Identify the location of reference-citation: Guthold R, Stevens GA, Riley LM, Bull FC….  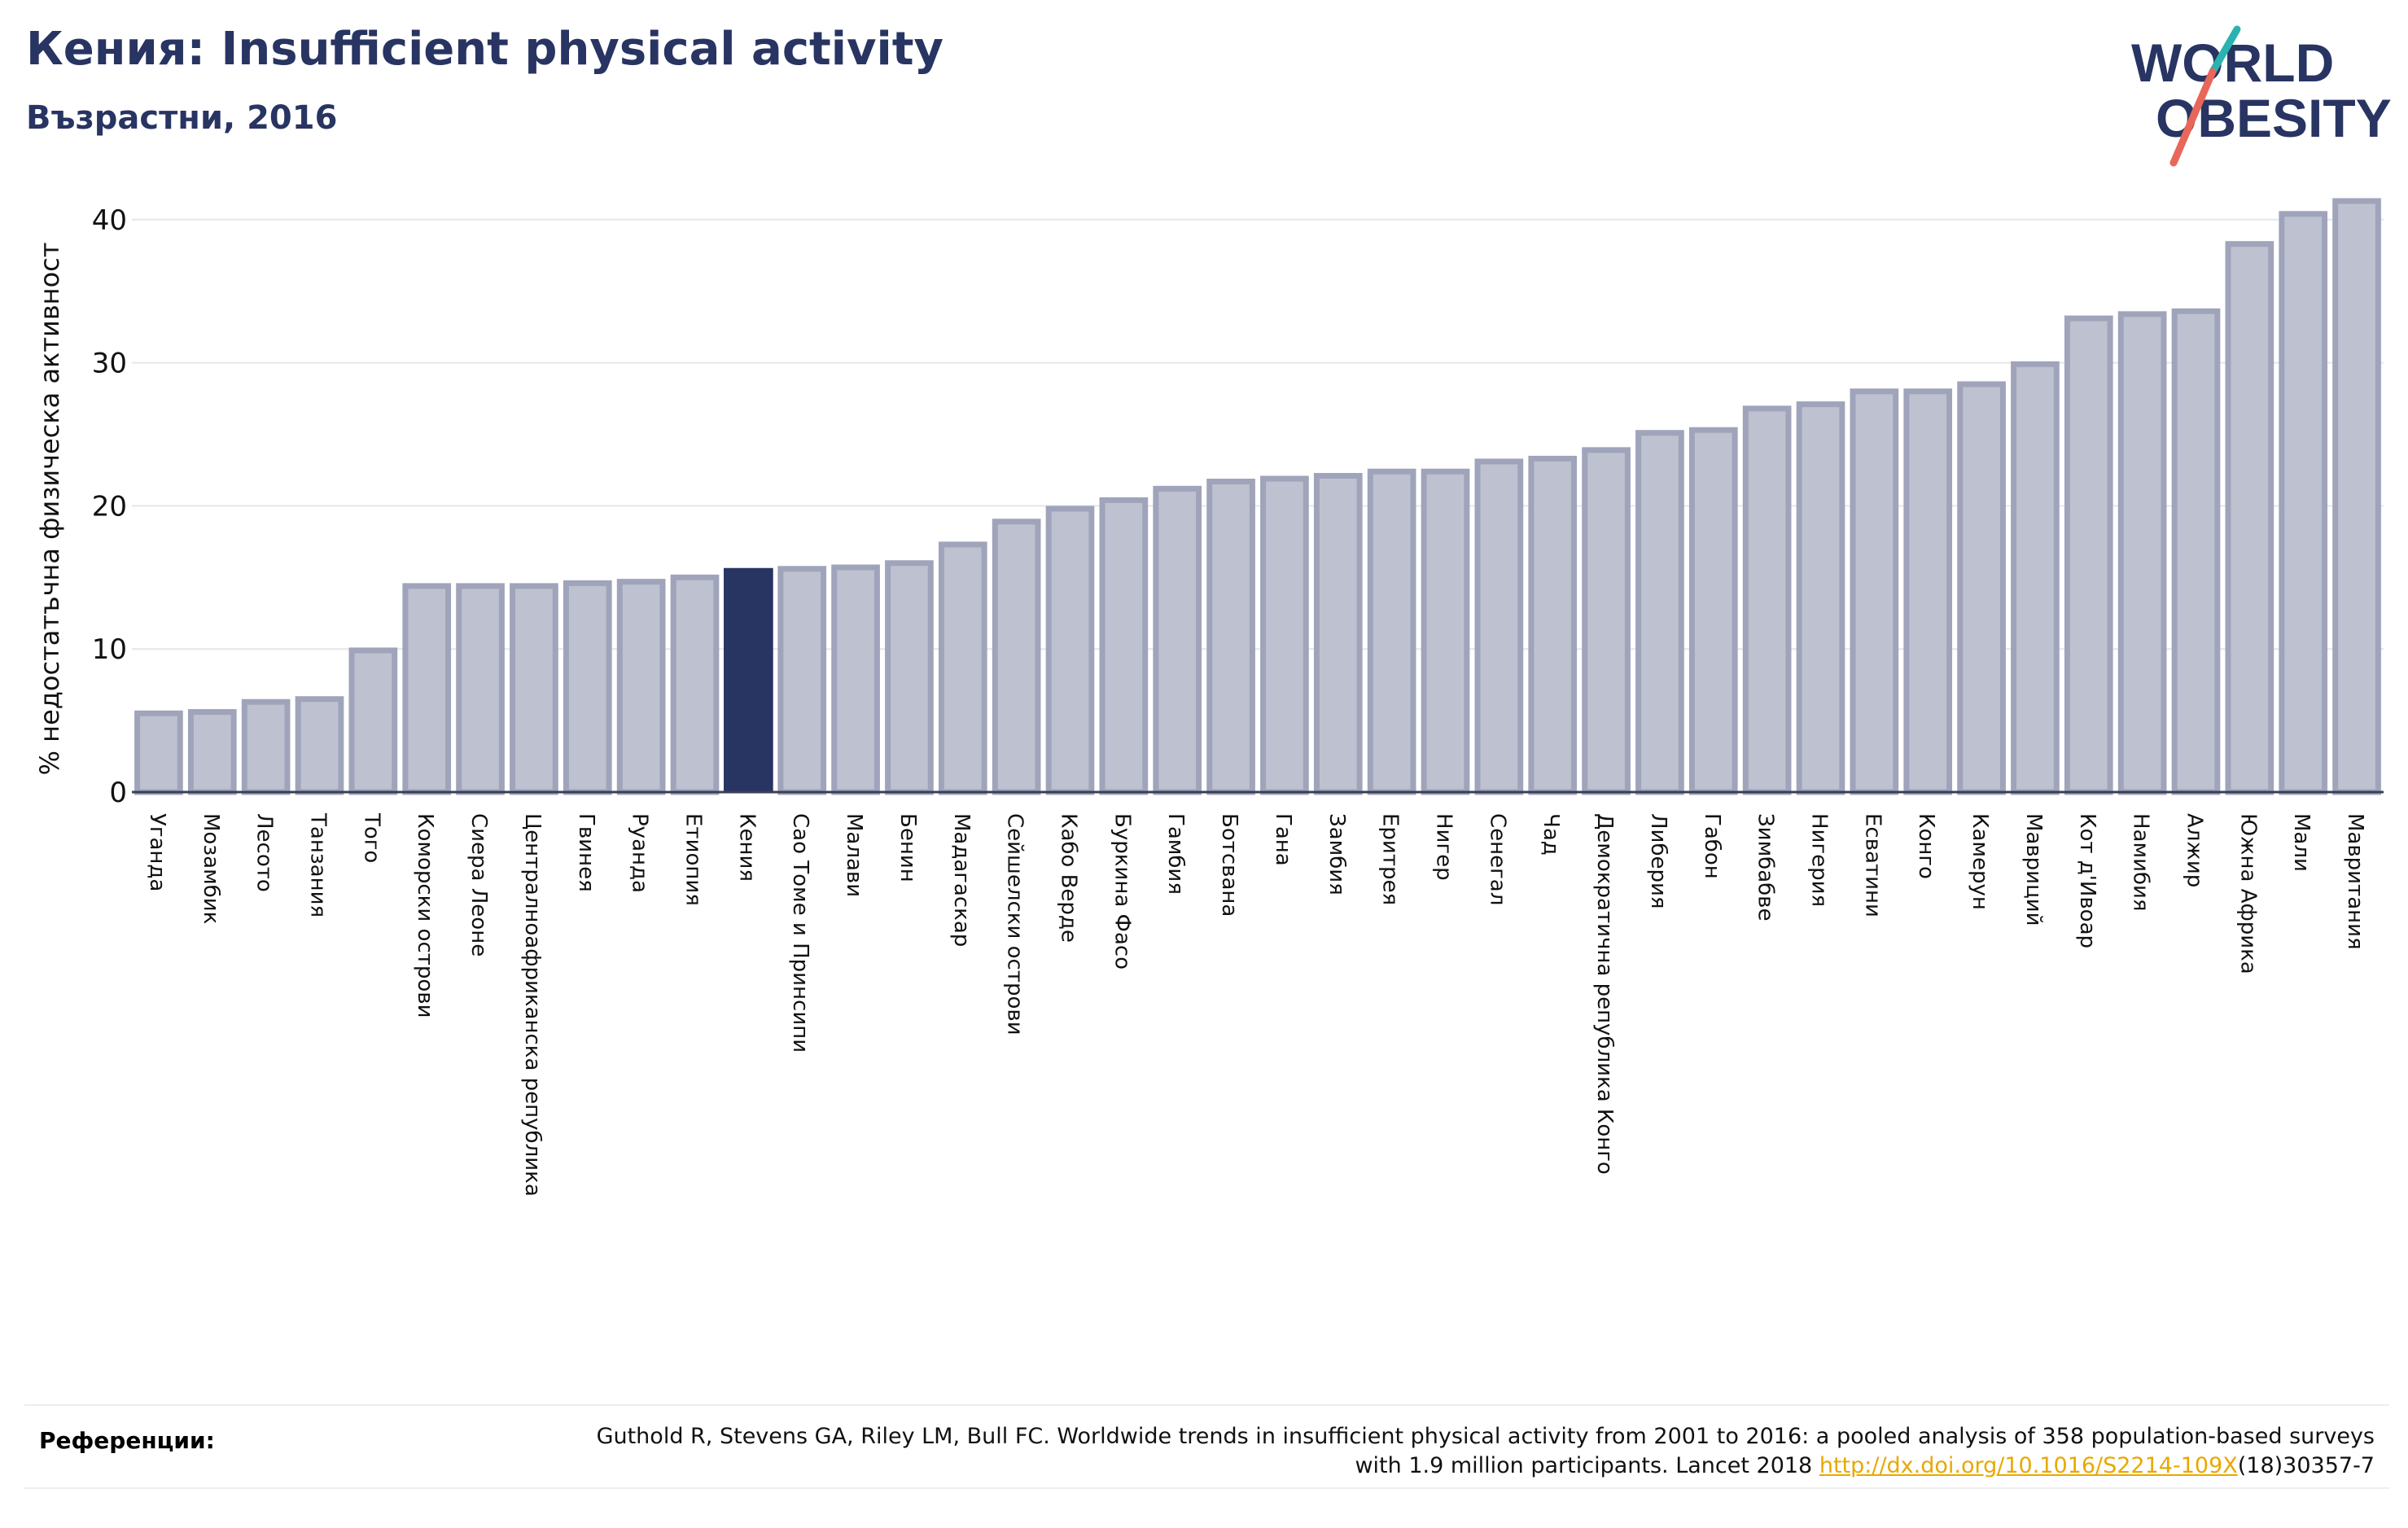
(1486, 1451).